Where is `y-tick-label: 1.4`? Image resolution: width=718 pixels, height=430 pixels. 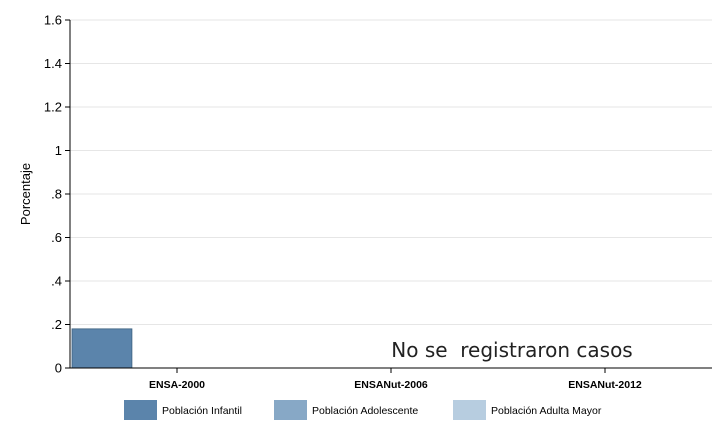 y-tick-label: 1.4 is located at coordinates (53, 63).